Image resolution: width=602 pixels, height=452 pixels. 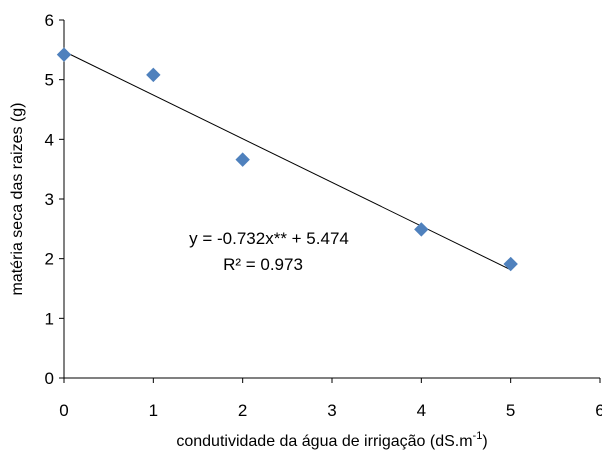 I want to click on y-tick-label: 6, so click(x=49, y=20).